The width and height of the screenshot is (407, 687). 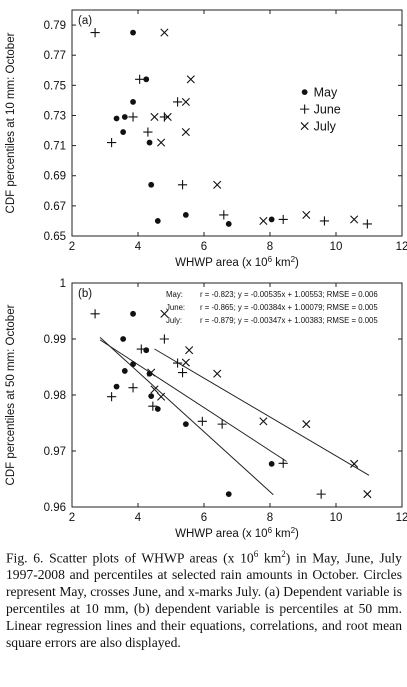 What do you see at coordinates (304, 126) in the screenshot?
I see `legend-marker-july` at bounding box center [304, 126].